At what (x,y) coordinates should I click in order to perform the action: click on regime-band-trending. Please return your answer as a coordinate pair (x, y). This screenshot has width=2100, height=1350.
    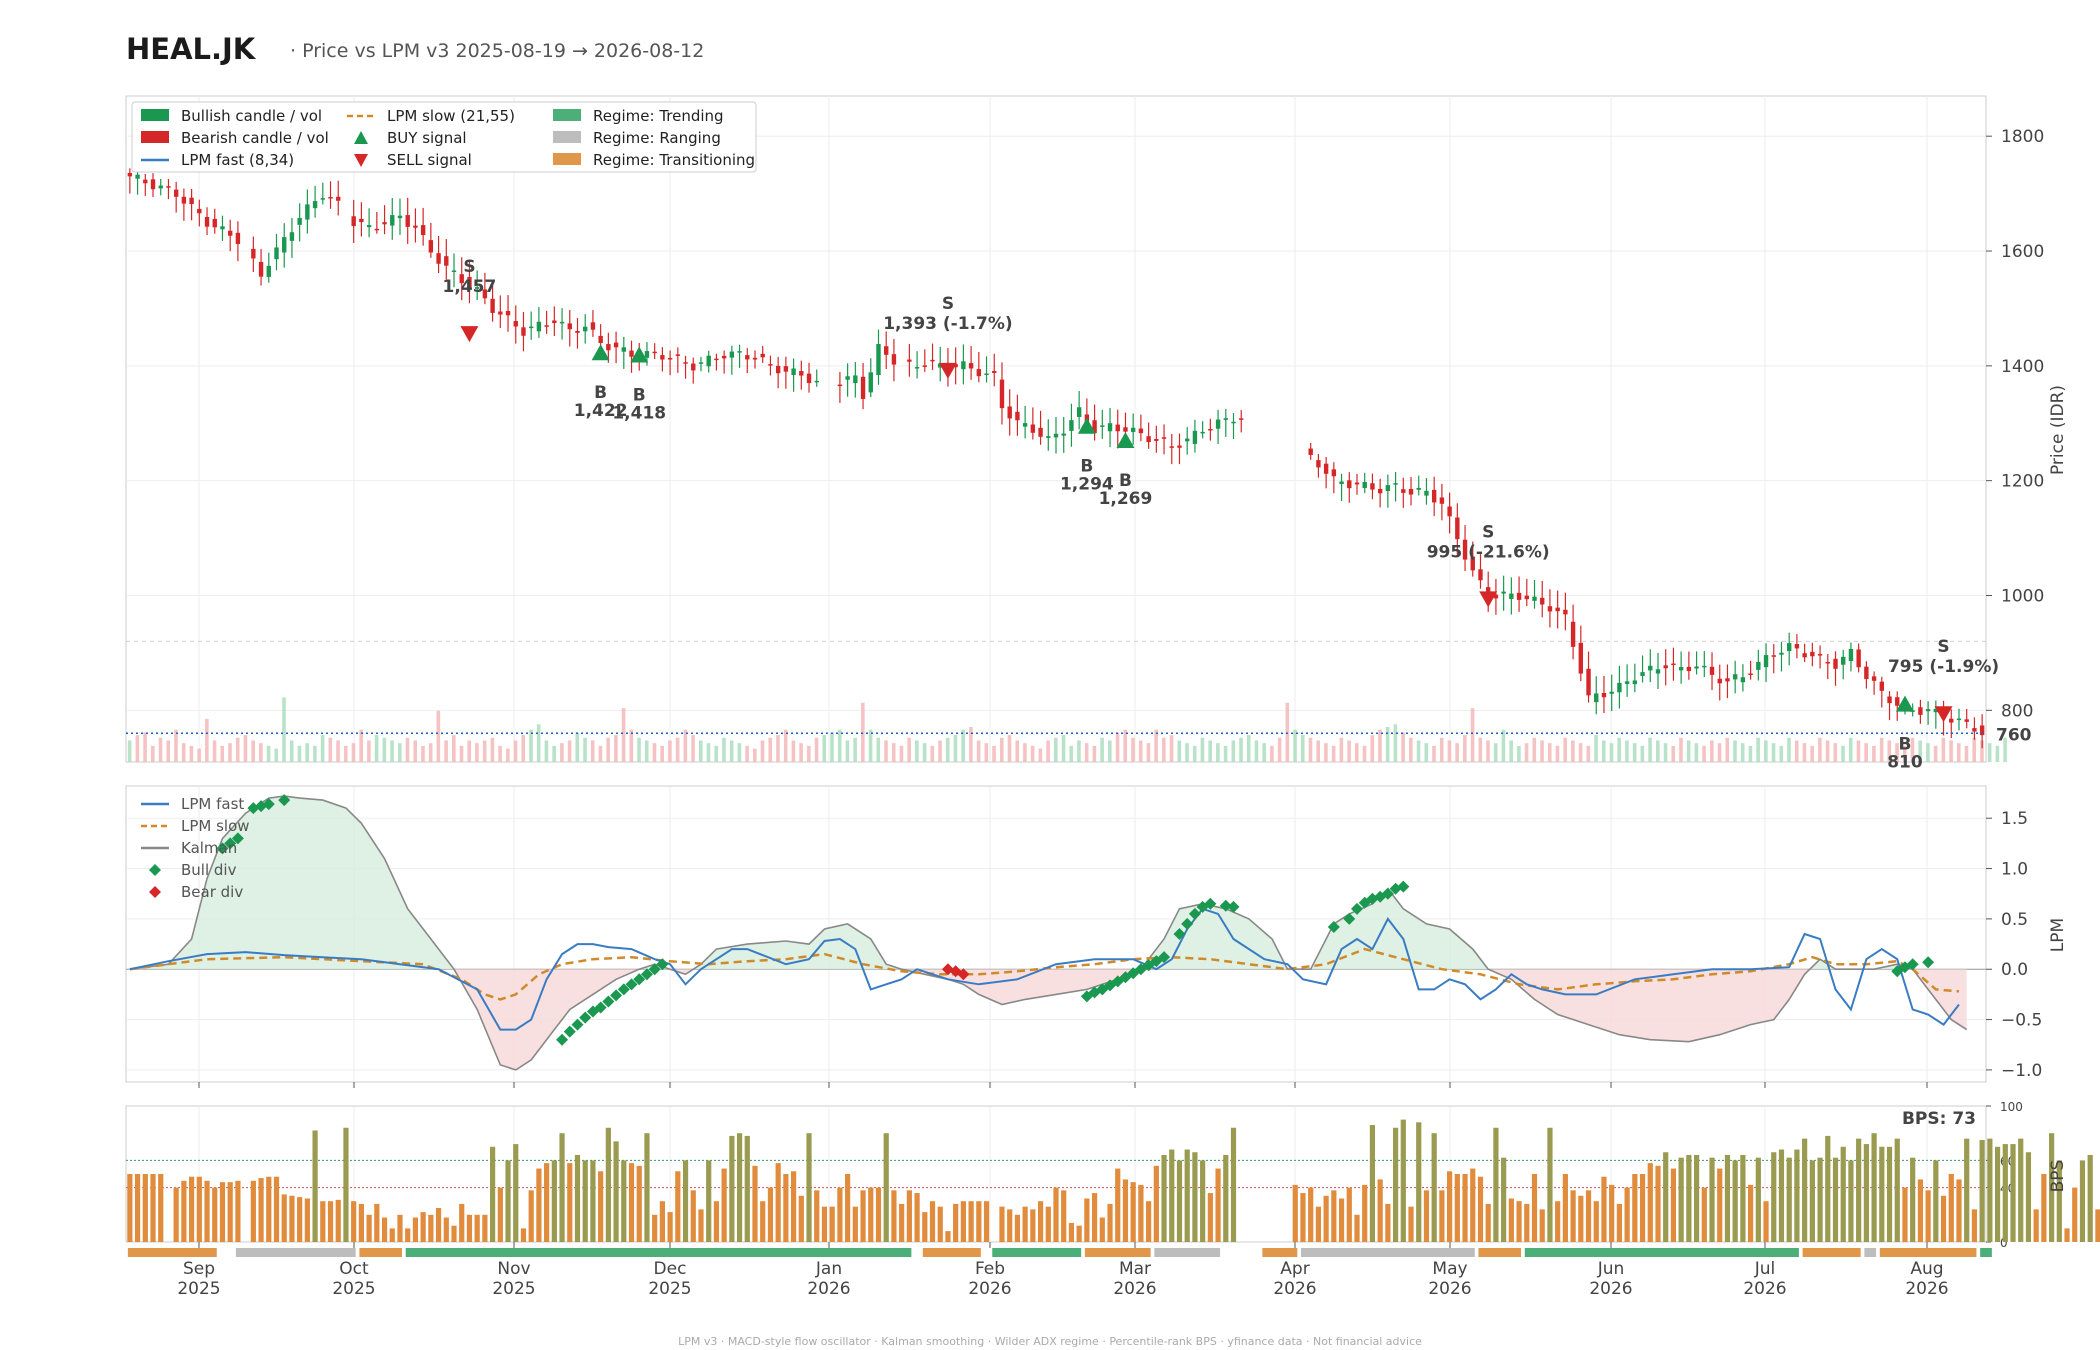
    Looking at the image, I should click on (1037, 1252).